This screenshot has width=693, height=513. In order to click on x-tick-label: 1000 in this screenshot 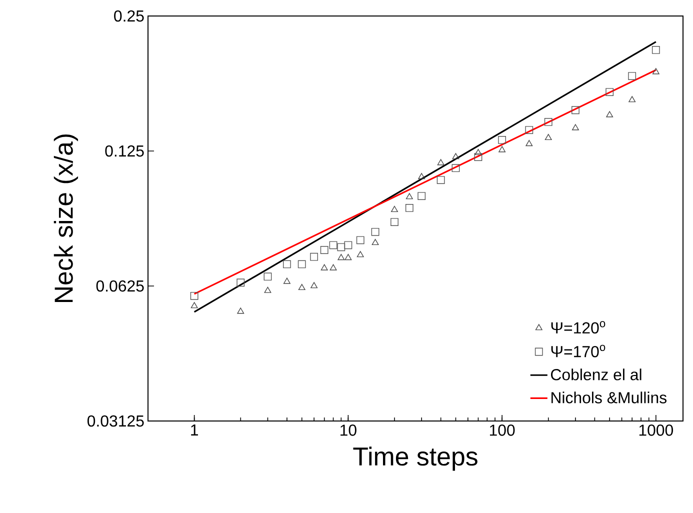, I will do `click(656, 430)`.